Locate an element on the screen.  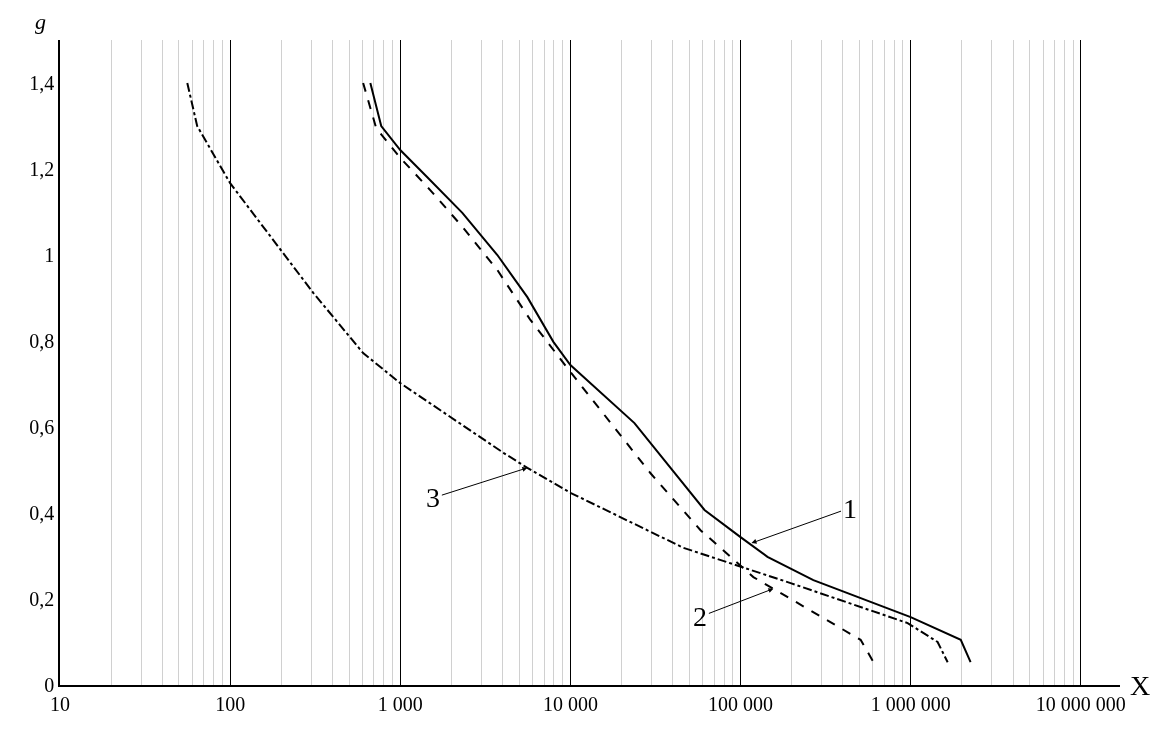
x-tick-label: 100 is located at coordinates (230, 703).